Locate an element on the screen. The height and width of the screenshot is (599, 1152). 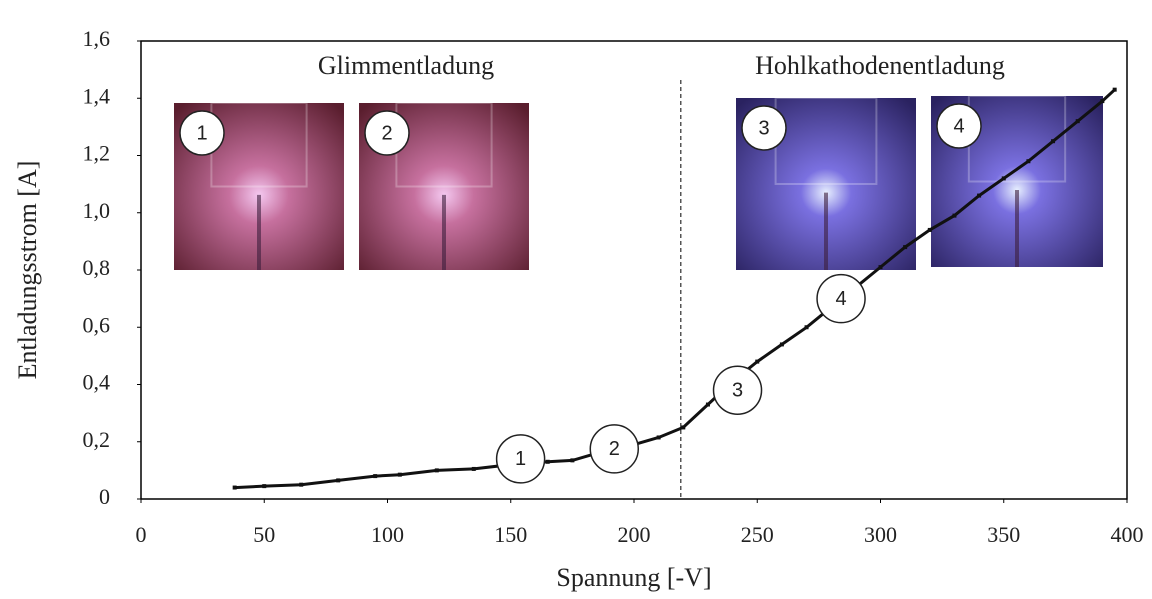
y-tick-label: 0,4 is located at coordinates (97, 382).